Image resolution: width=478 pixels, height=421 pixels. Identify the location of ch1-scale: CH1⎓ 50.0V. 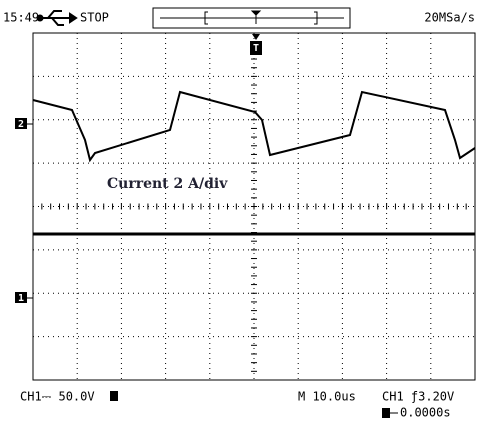
(57, 397).